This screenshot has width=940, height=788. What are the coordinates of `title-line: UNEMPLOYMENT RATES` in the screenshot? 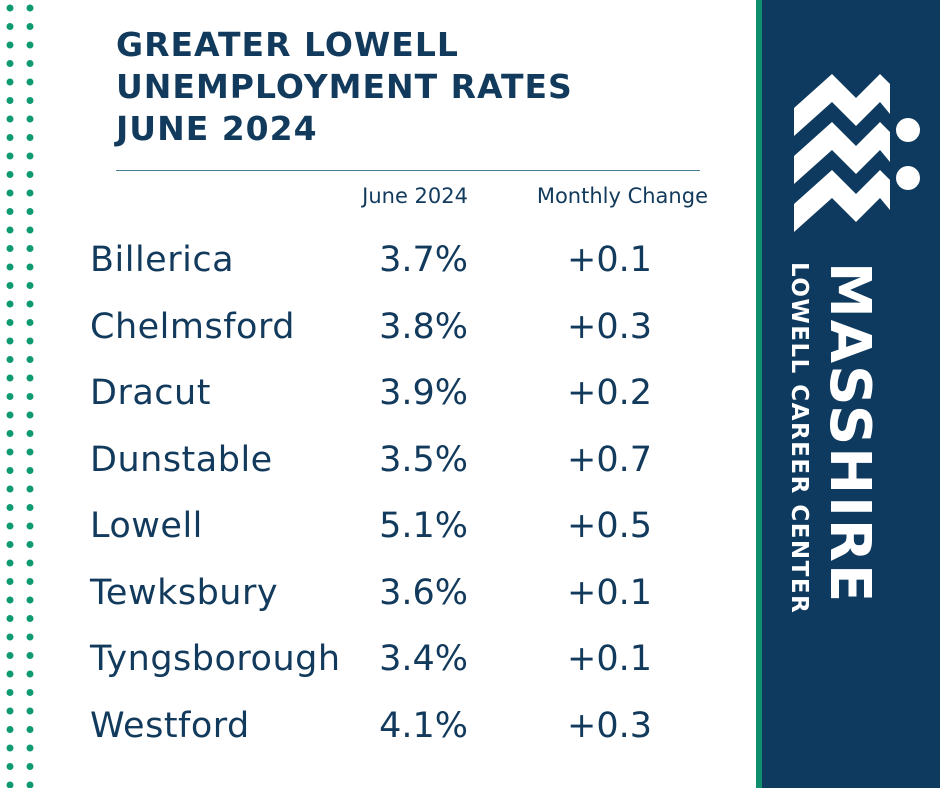 It's located at (344, 86).